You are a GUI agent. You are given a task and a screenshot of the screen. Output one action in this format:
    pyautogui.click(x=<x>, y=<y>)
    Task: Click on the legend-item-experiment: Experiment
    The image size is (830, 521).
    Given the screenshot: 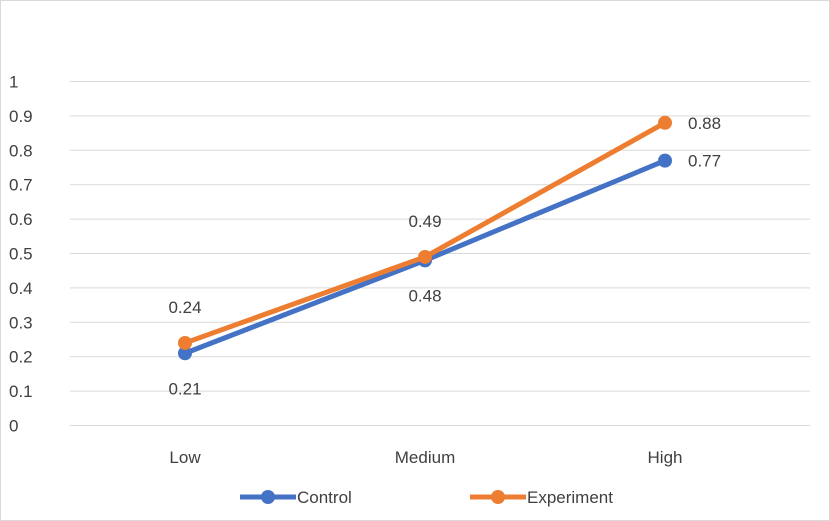 What is the action you would take?
    pyautogui.click(x=541, y=497)
    